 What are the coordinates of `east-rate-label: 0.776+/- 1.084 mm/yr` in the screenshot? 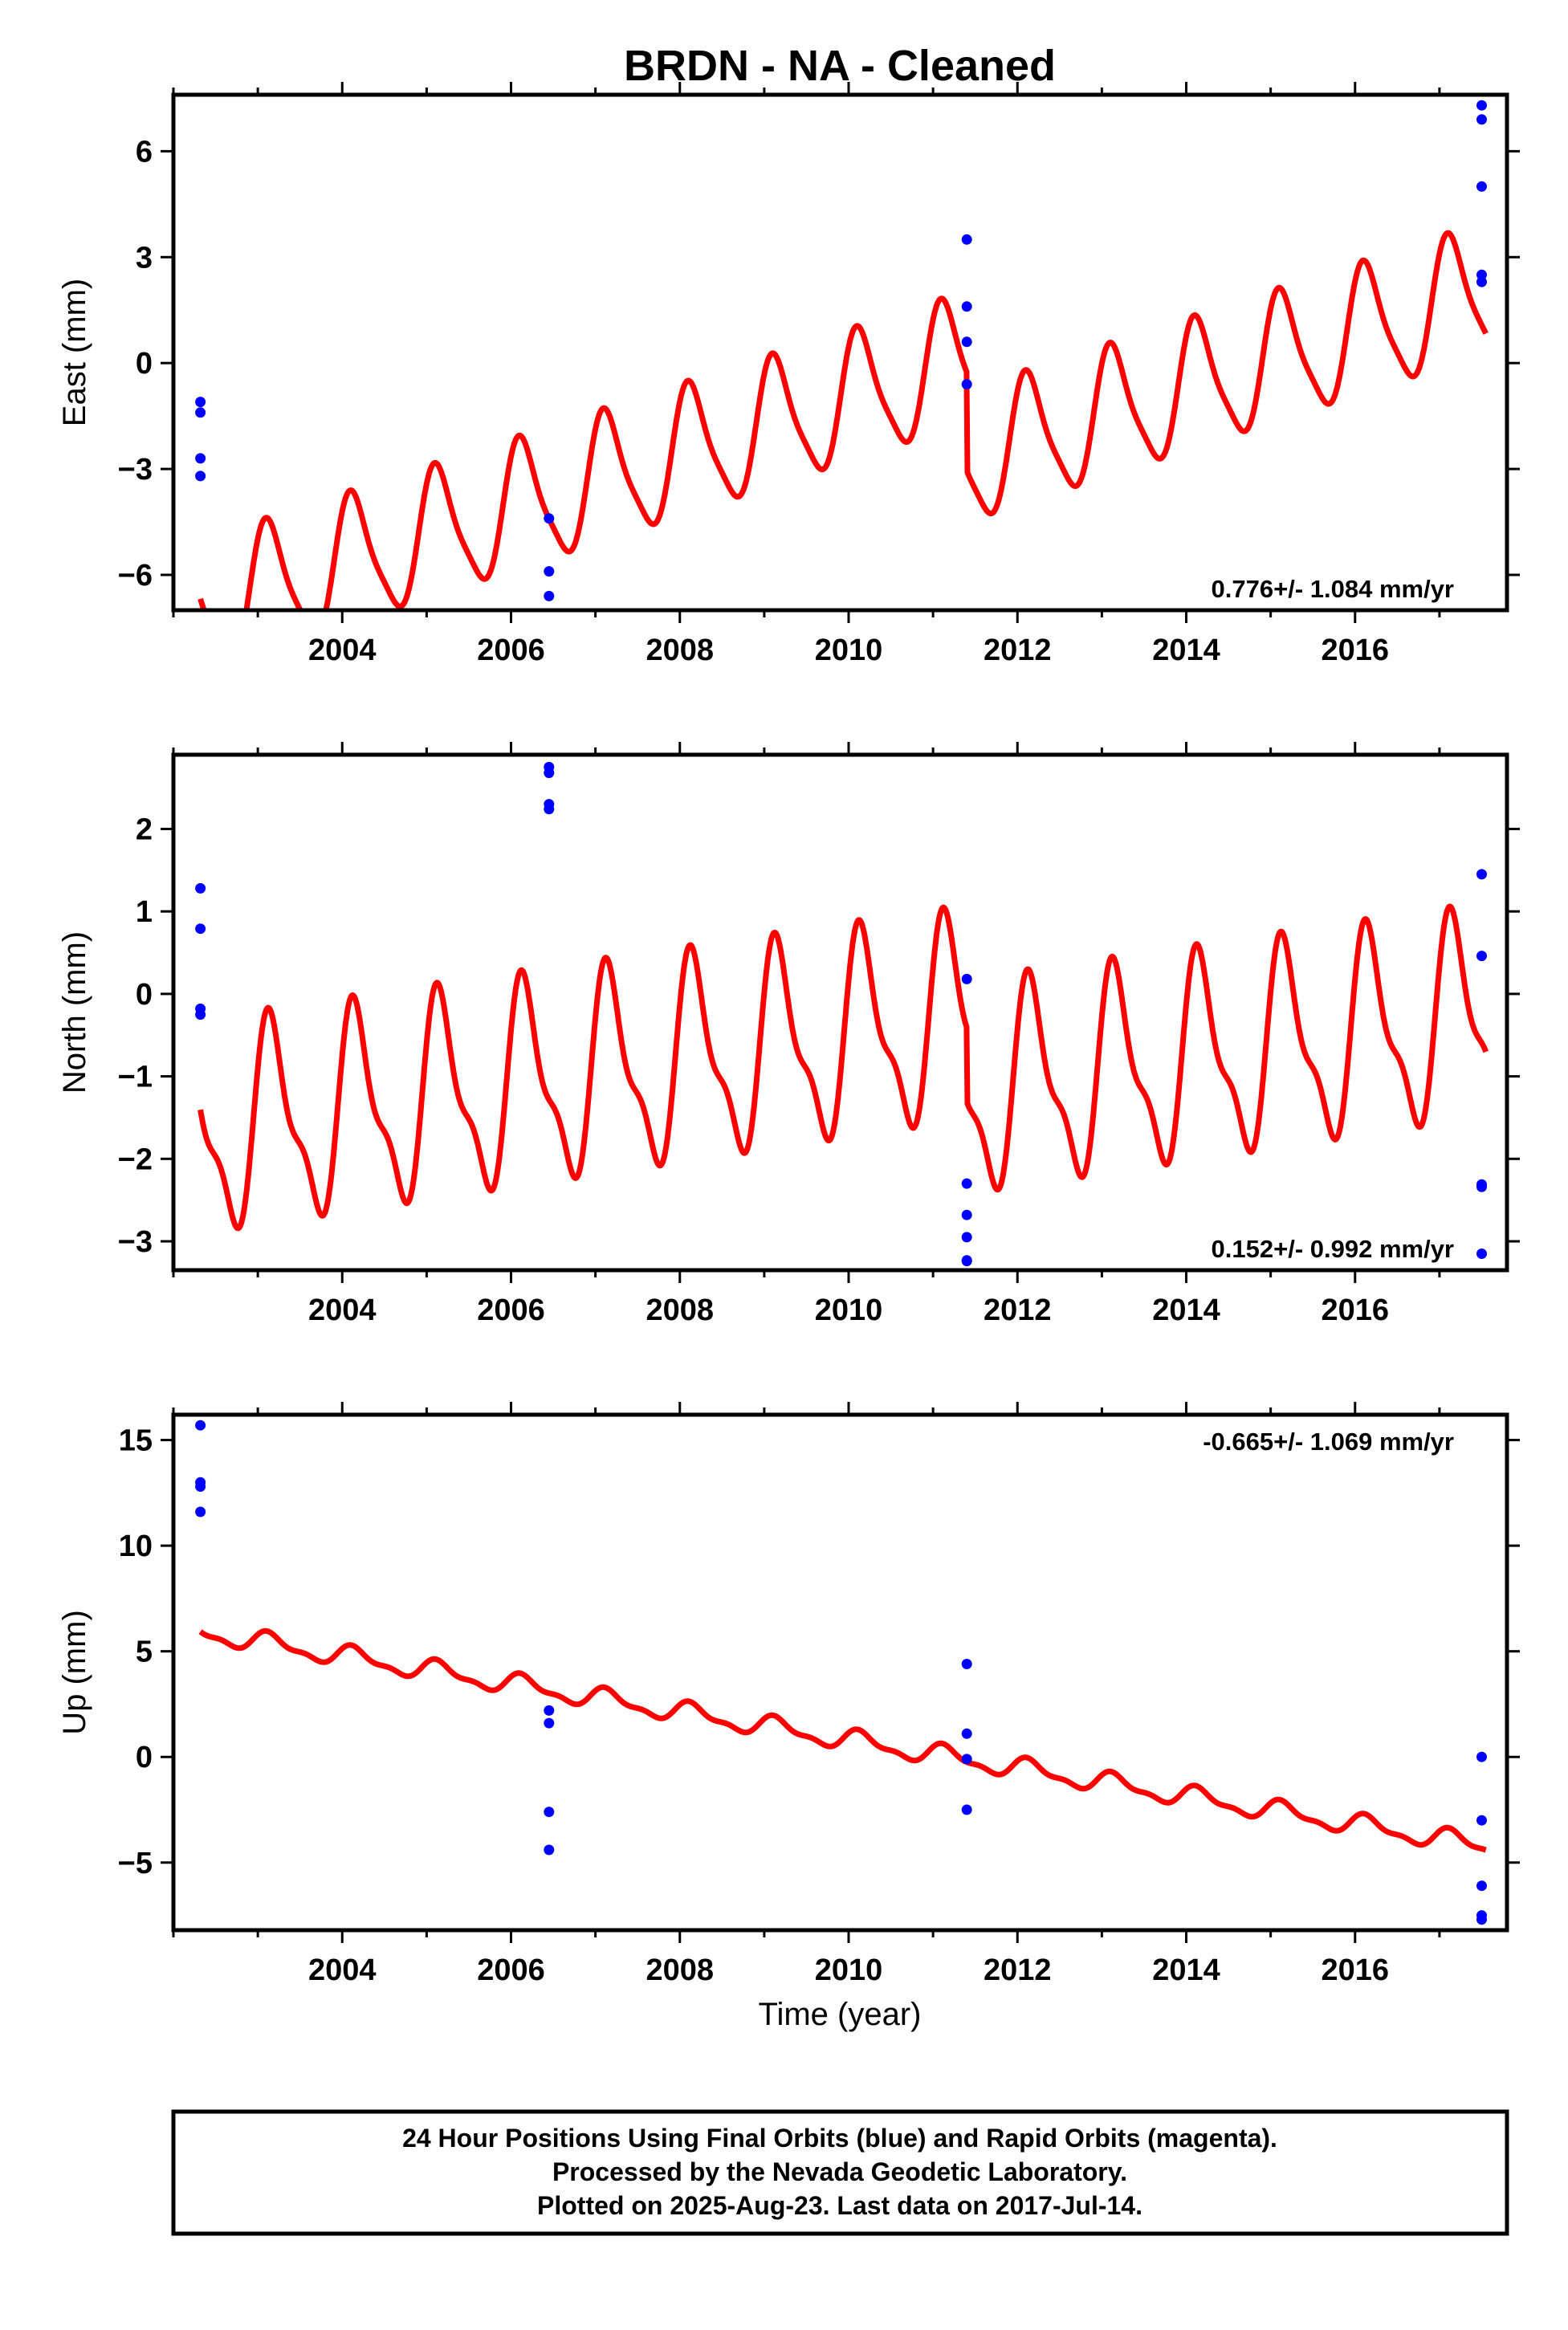 It's located at (1333, 589).